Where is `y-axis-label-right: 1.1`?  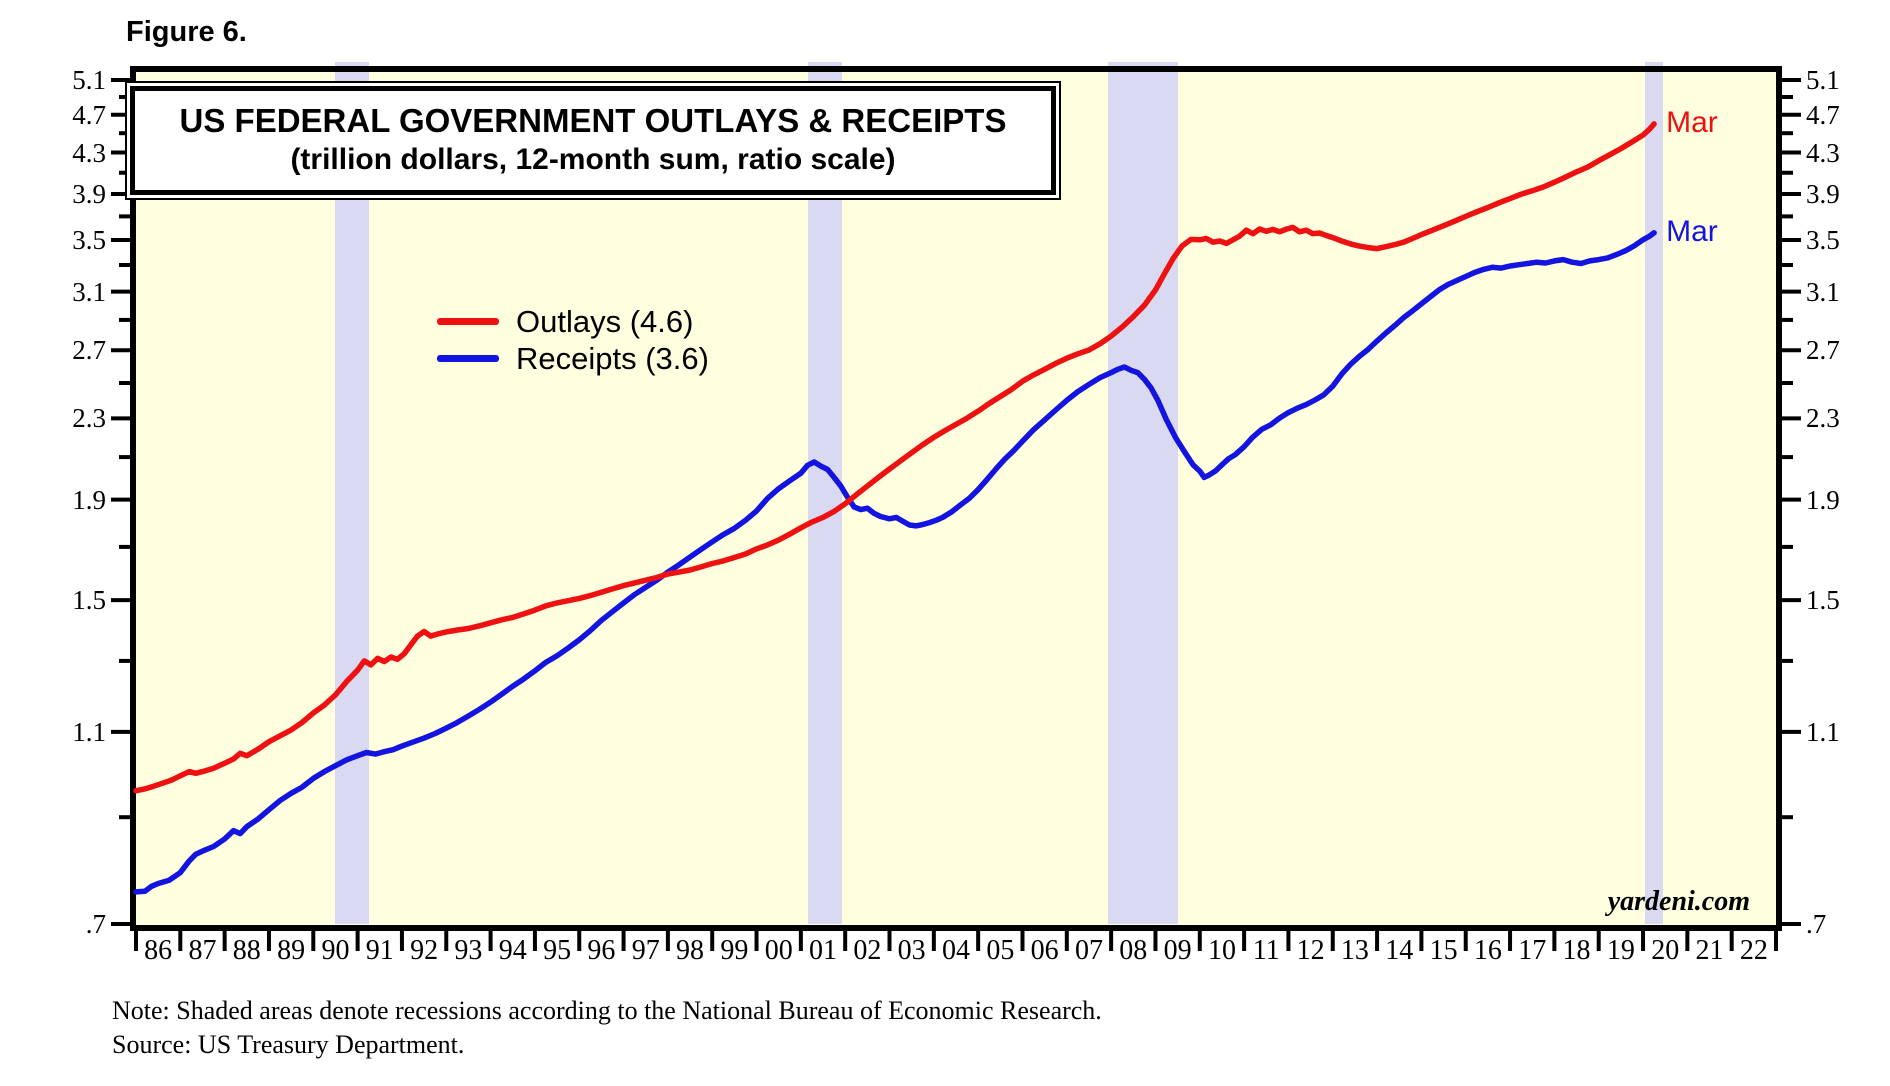 y-axis-label-right: 1.1 is located at coordinates (1823, 731).